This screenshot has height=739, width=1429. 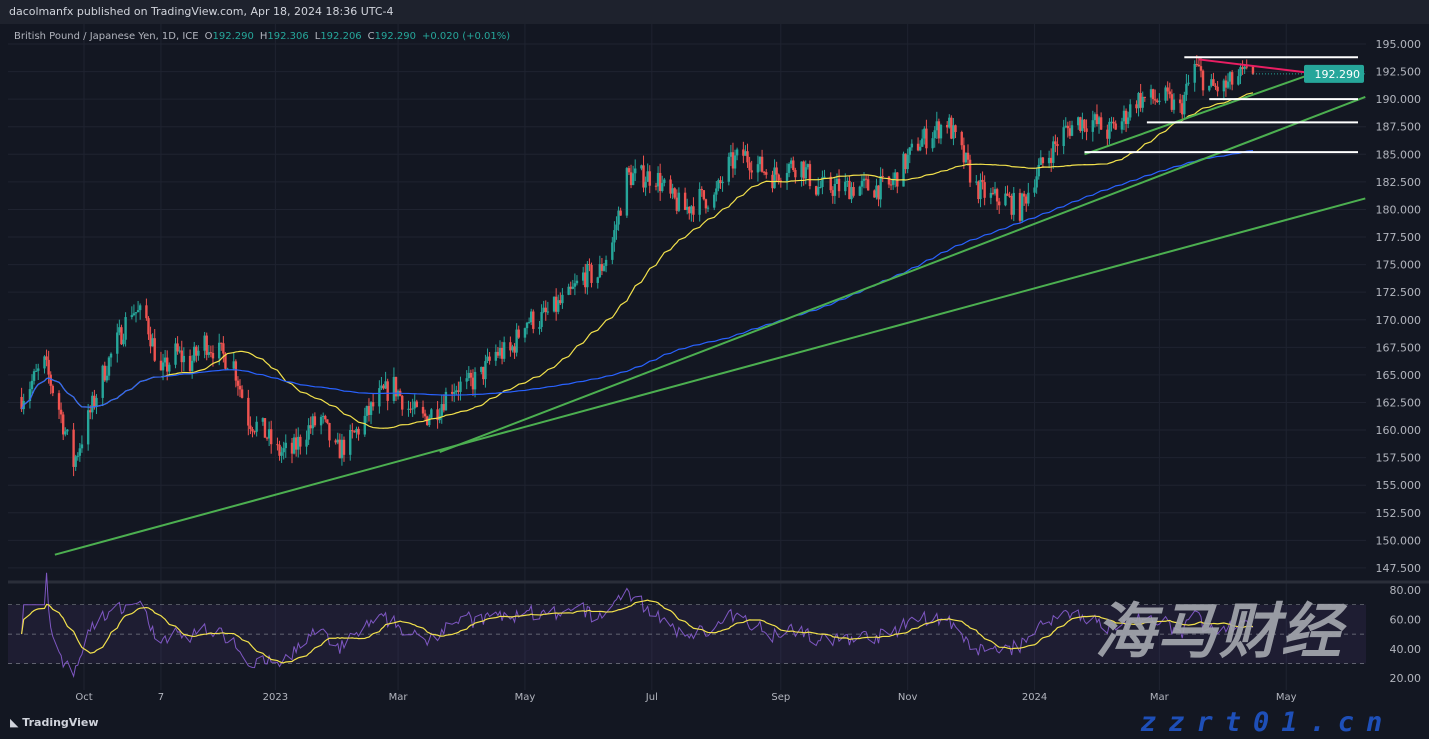 What do you see at coordinates (1034, 697) in the screenshot?
I see `time-tick: 2024` at bounding box center [1034, 697].